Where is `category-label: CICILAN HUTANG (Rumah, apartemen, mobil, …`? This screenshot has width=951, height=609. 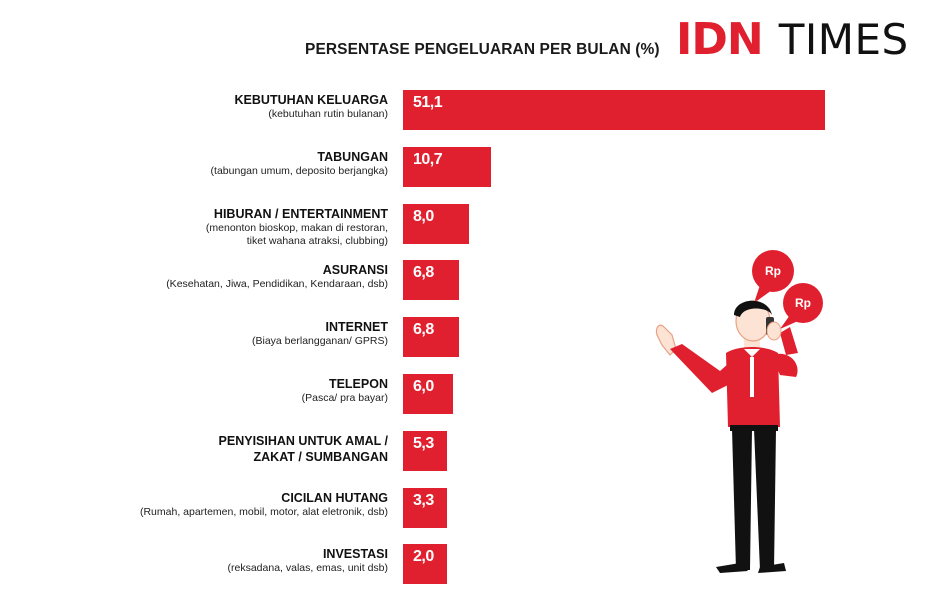 category-label: CICILAN HUTANG (Rumah, apartemen, mobil, … is located at coordinates (264, 504).